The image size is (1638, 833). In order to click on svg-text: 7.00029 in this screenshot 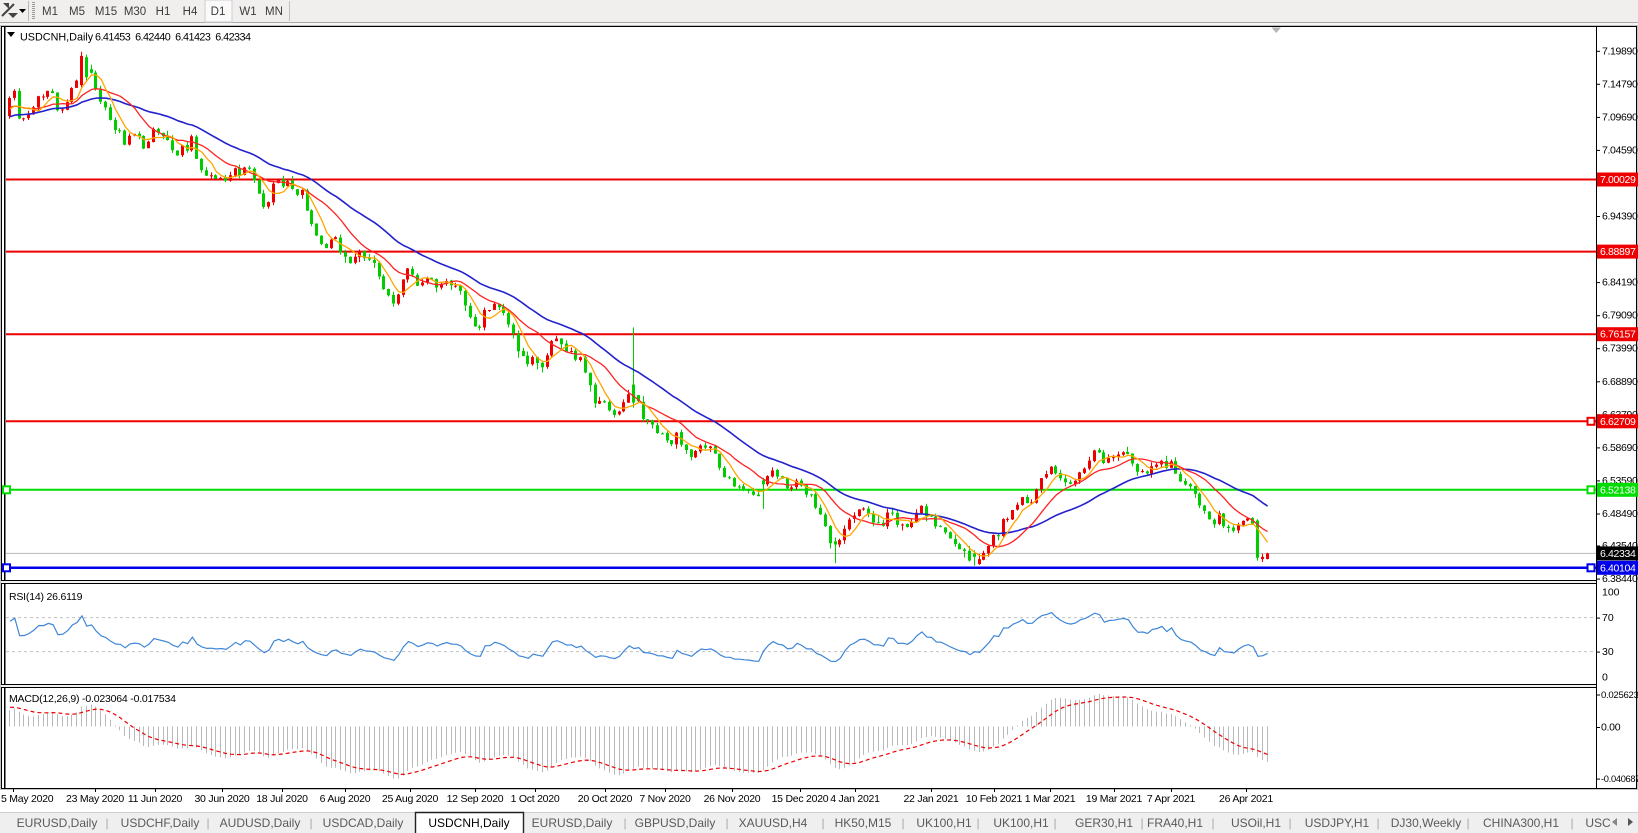, I will do `click(1618, 180)`.